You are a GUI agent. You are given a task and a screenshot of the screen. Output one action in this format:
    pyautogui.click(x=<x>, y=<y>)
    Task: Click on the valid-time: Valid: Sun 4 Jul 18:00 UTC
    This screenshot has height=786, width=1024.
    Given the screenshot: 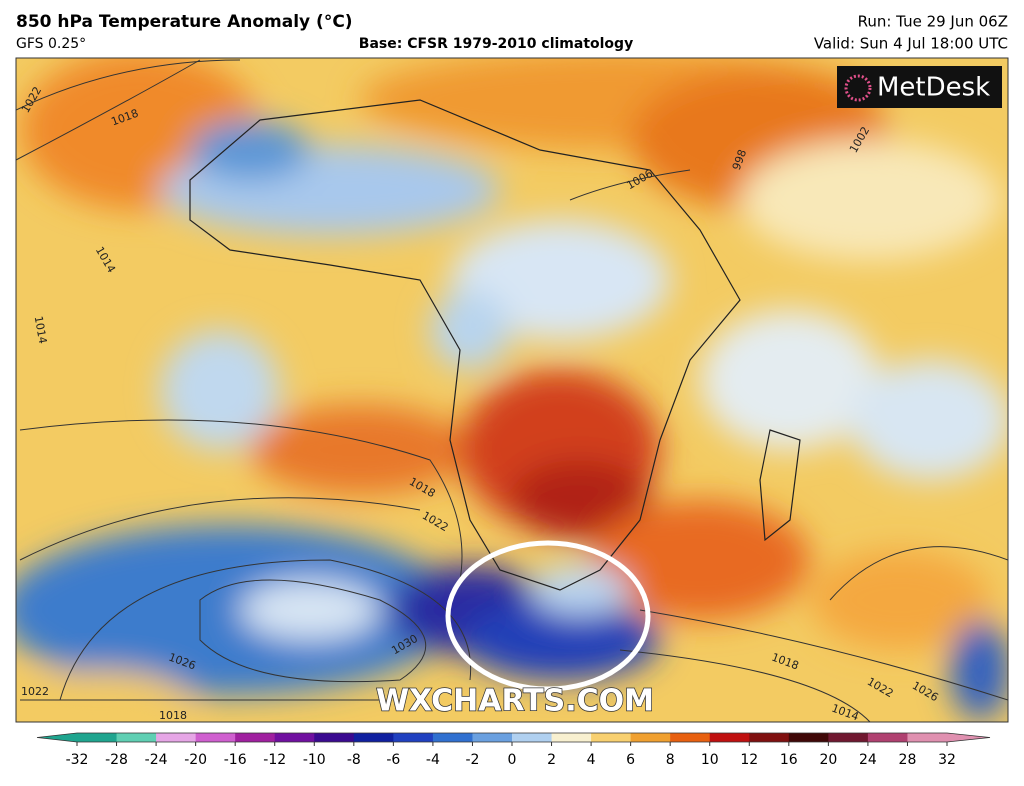 What is the action you would take?
    pyautogui.click(x=911, y=44)
    